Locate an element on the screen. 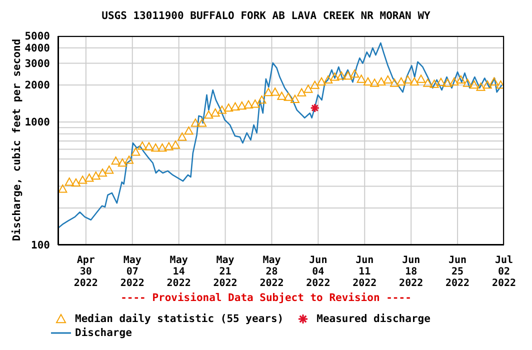 Image resolution: width=532 pixels, height=350 pixels. y-tick-label: 1000 is located at coordinates (37, 122).